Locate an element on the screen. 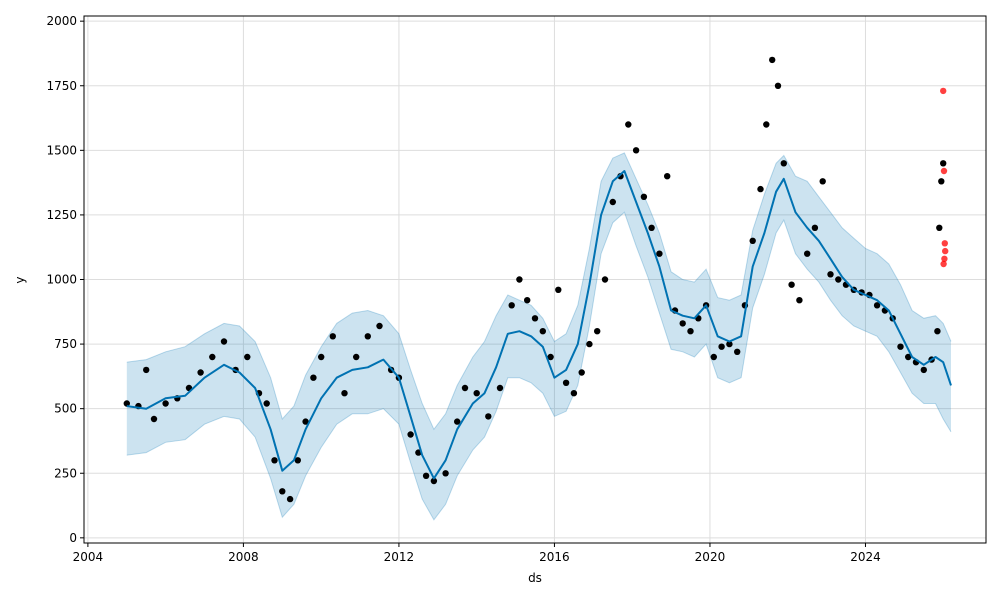 This screenshot has width=1000, height=600. x-tick-label: 2016 is located at coordinates (554, 557).